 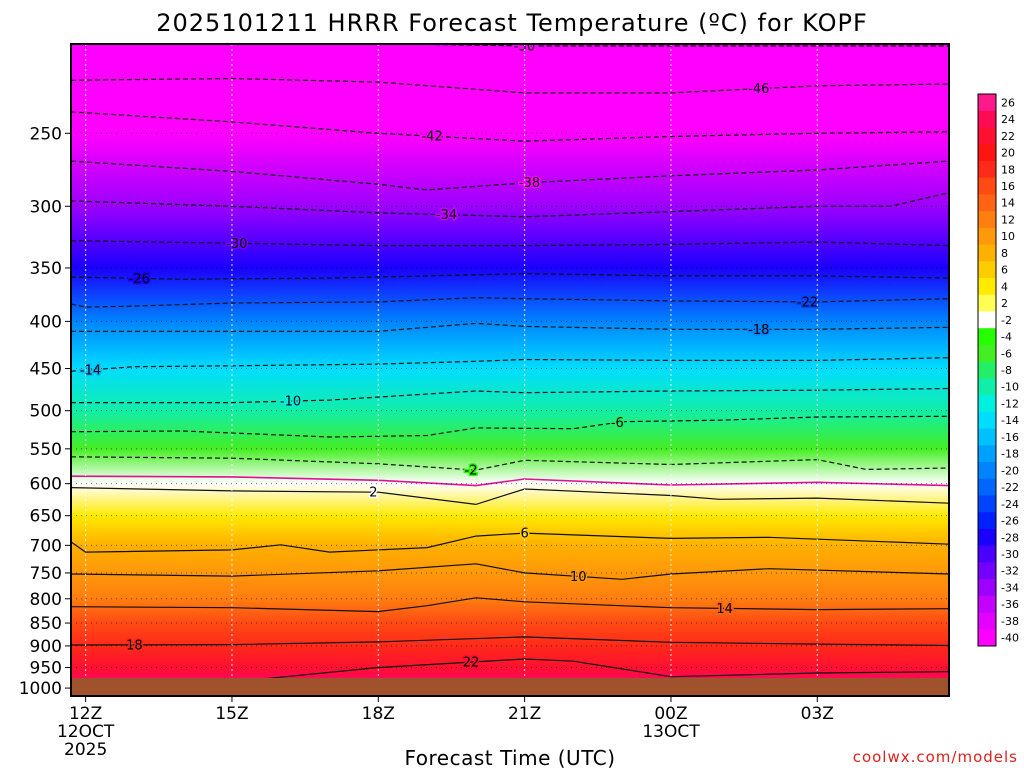 What do you see at coordinates (1010, 638) in the screenshot?
I see `colorbar-tick-label: -40` at bounding box center [1010, 638].